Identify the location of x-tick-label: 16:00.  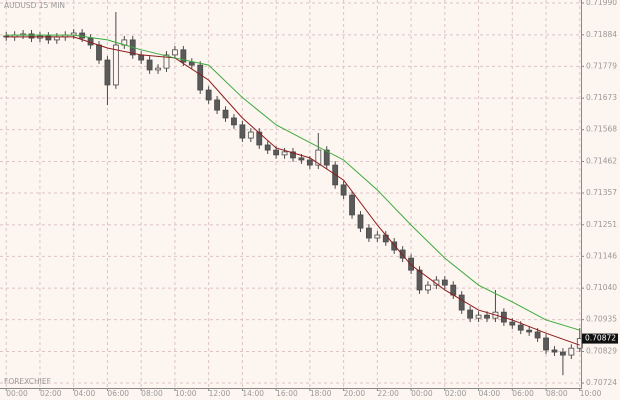
(287, 393).